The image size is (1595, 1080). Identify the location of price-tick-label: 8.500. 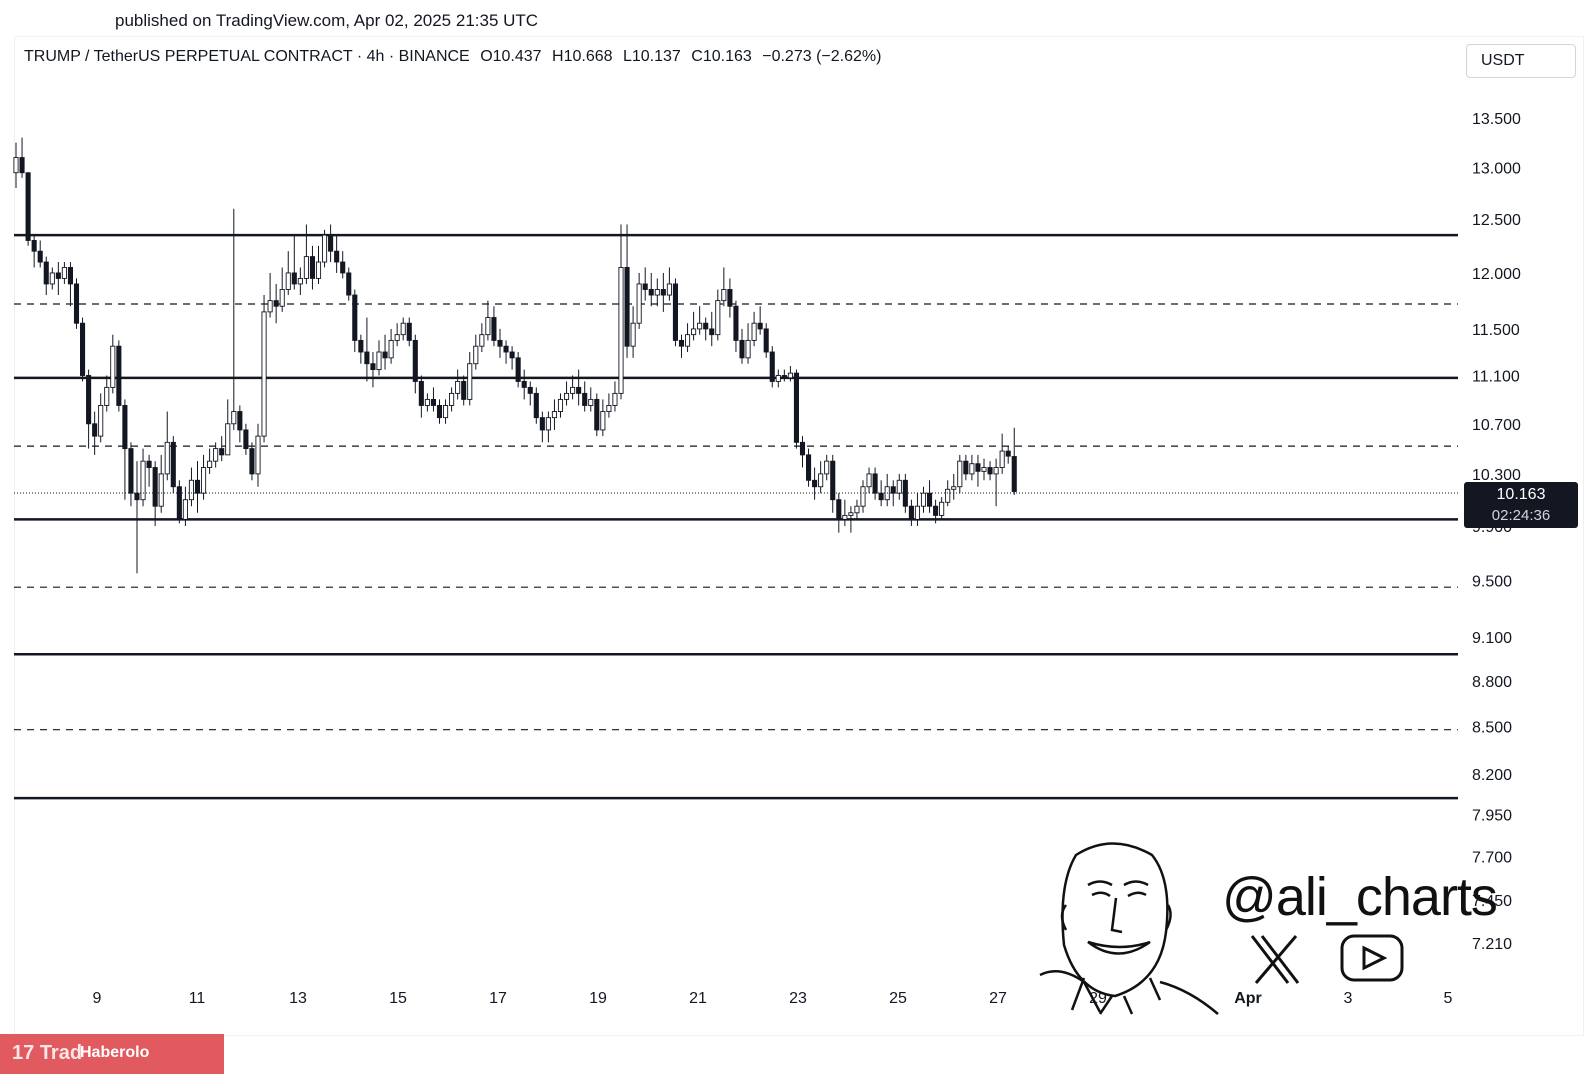
(1492, 728).